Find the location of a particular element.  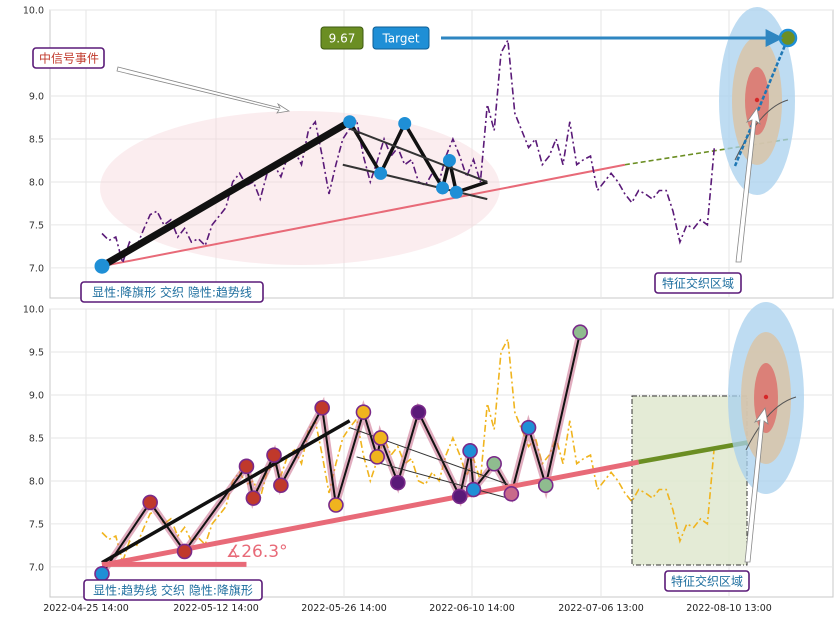

top-explicit-text: 显性:降旗形 交织 隐性:趋势线 is located at coordinates (172, 292).